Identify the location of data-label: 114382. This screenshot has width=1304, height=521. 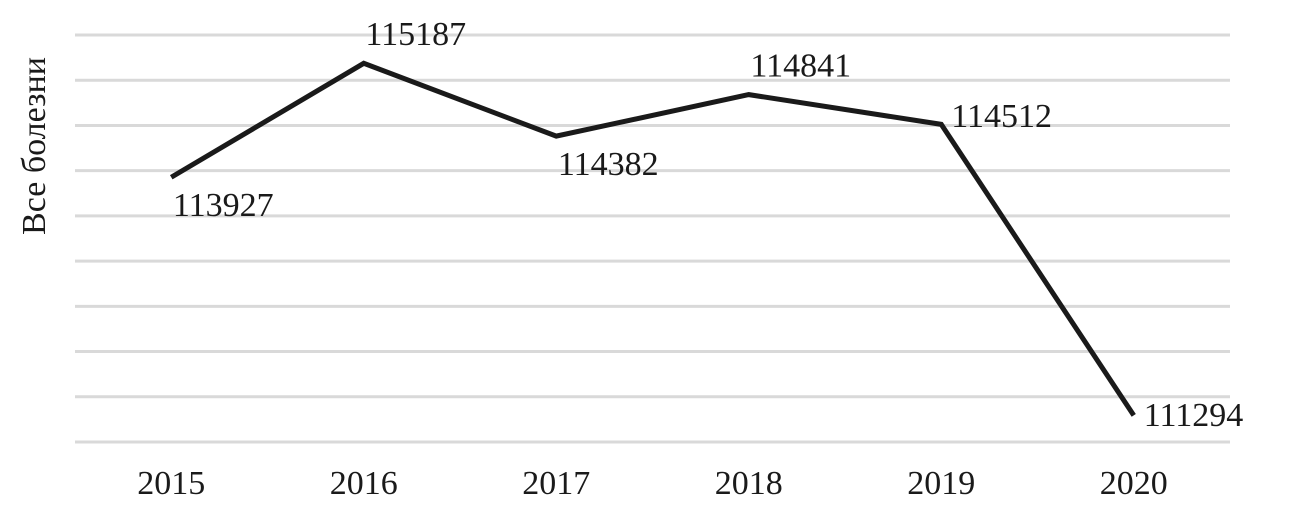
(608, 164).